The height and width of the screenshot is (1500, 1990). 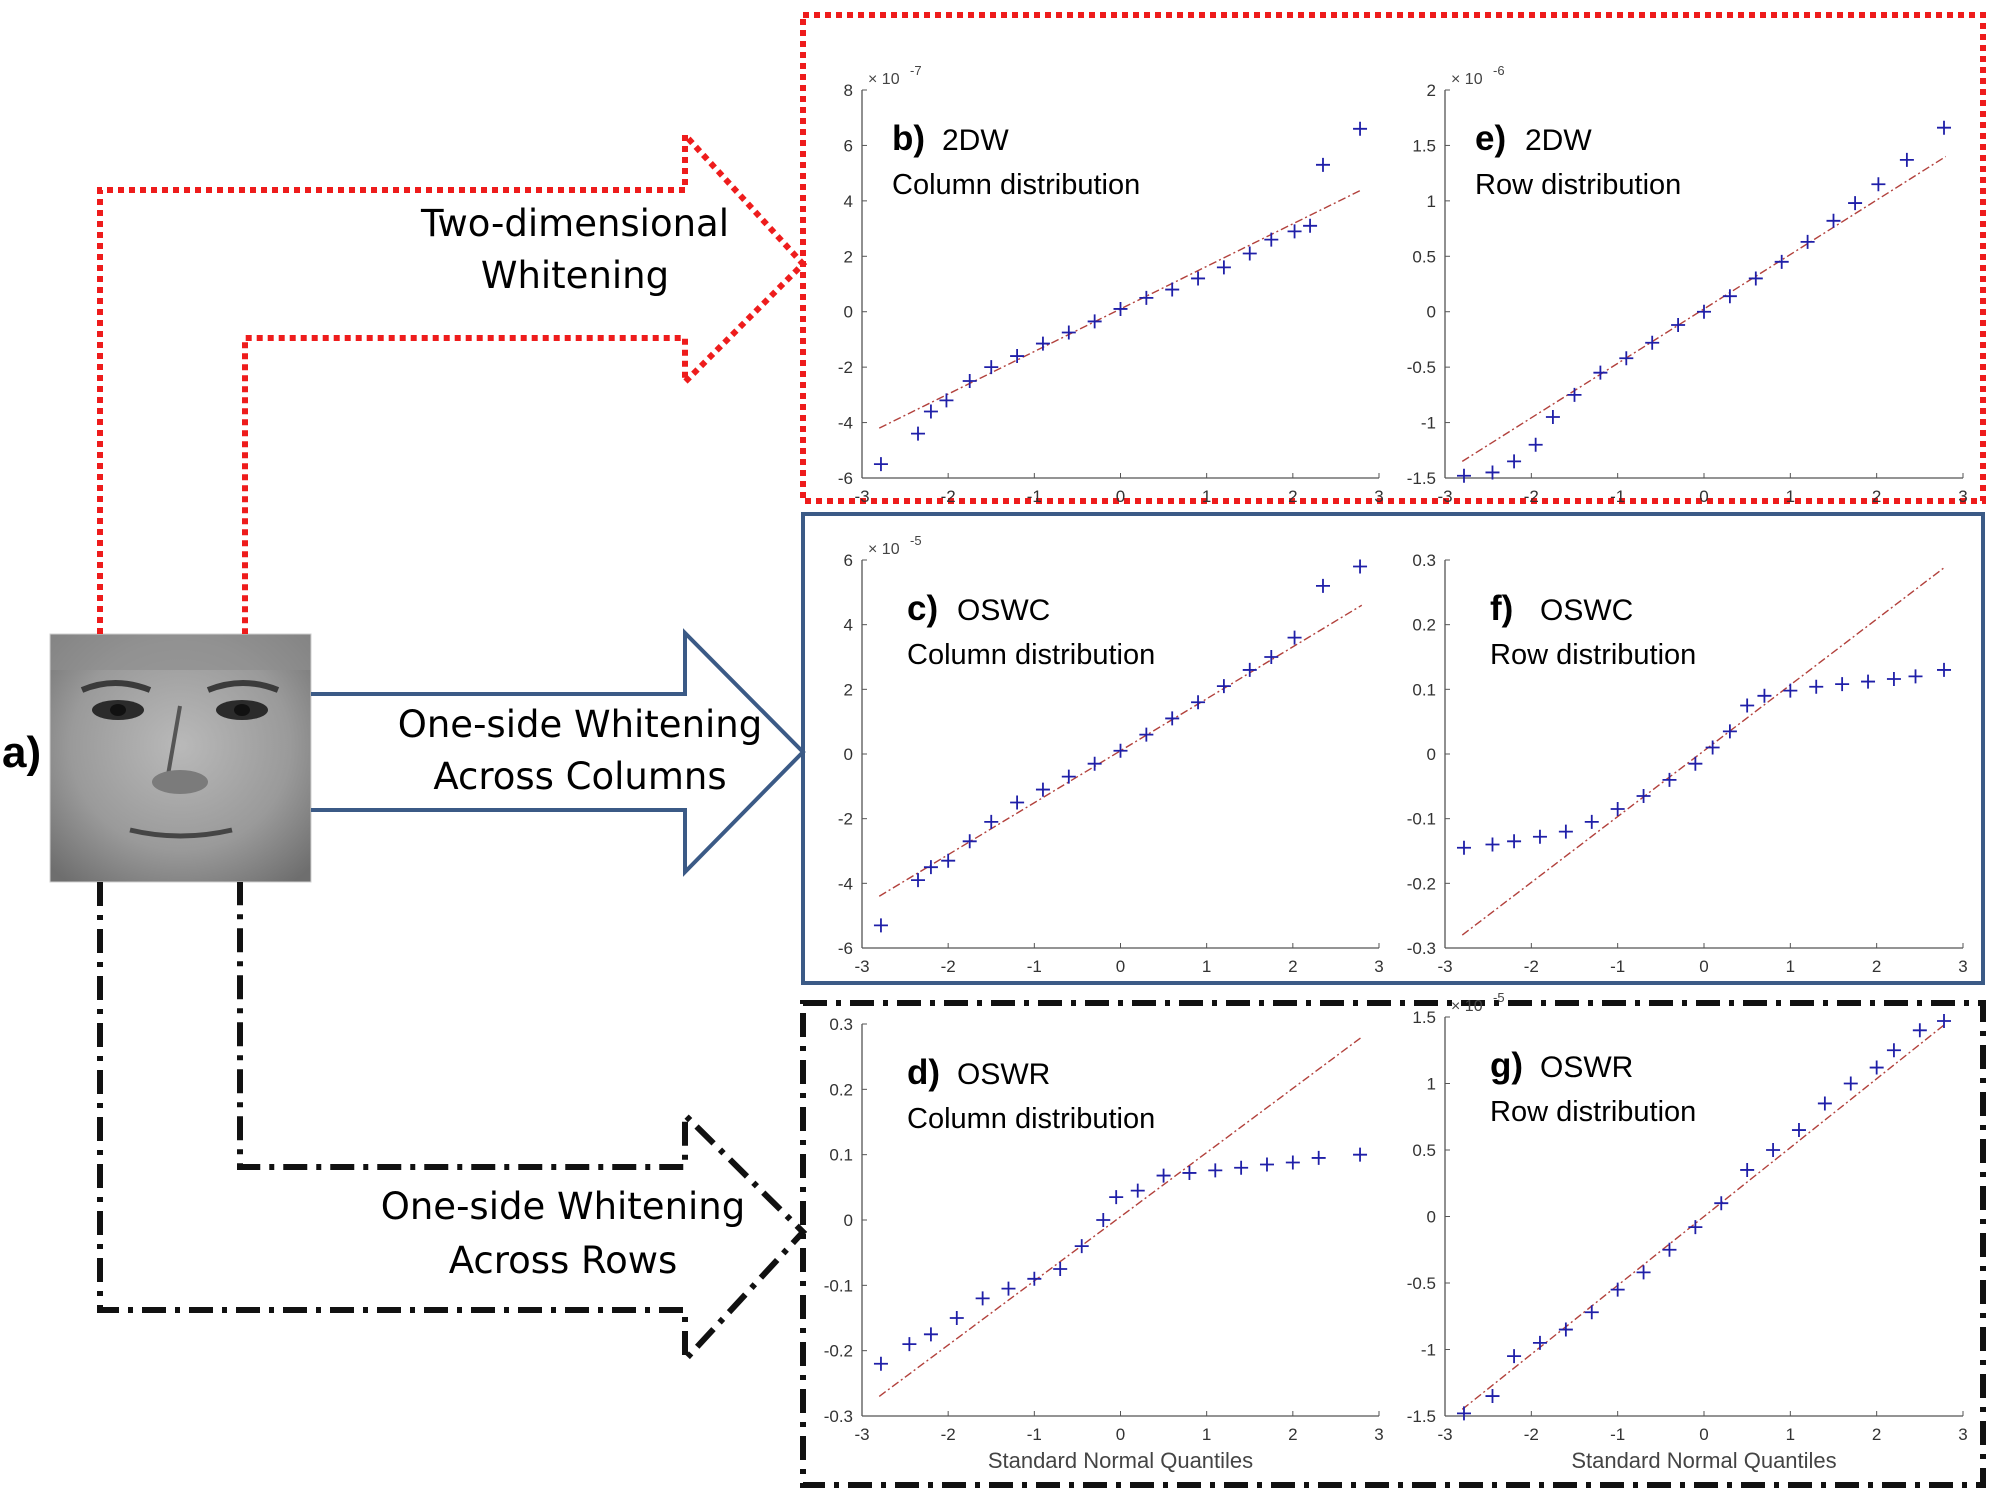 I want to click on chart-d-letter: d), so click(x=923, y=1072).